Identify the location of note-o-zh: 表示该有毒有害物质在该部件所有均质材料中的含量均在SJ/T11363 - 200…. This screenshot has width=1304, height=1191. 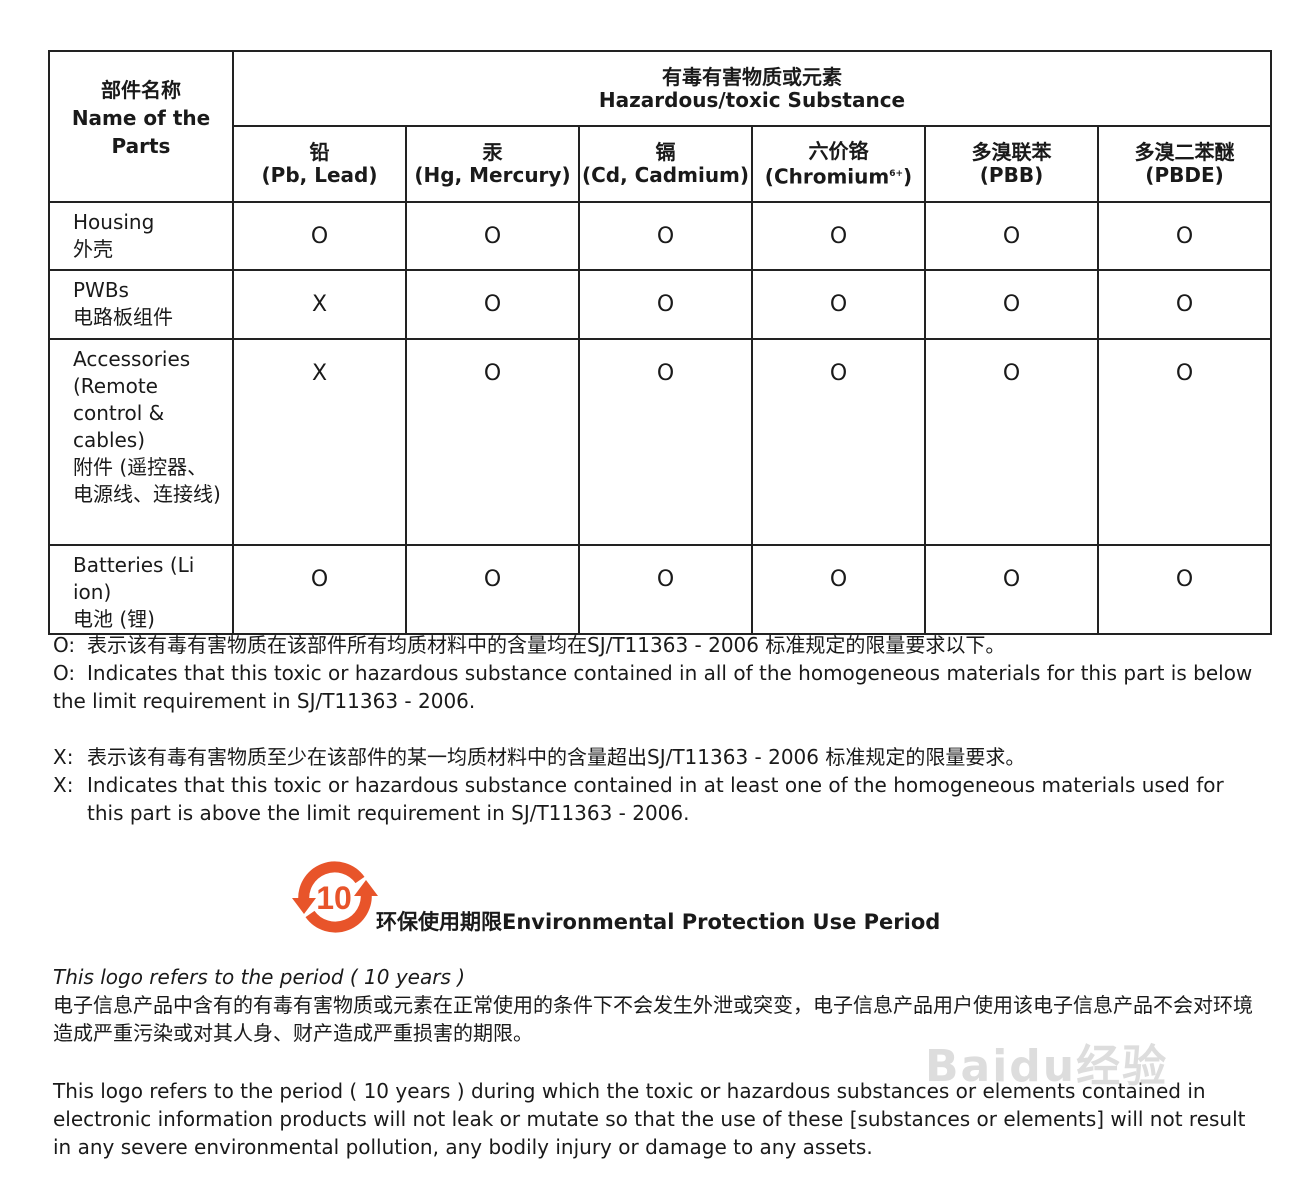
(546, 645).